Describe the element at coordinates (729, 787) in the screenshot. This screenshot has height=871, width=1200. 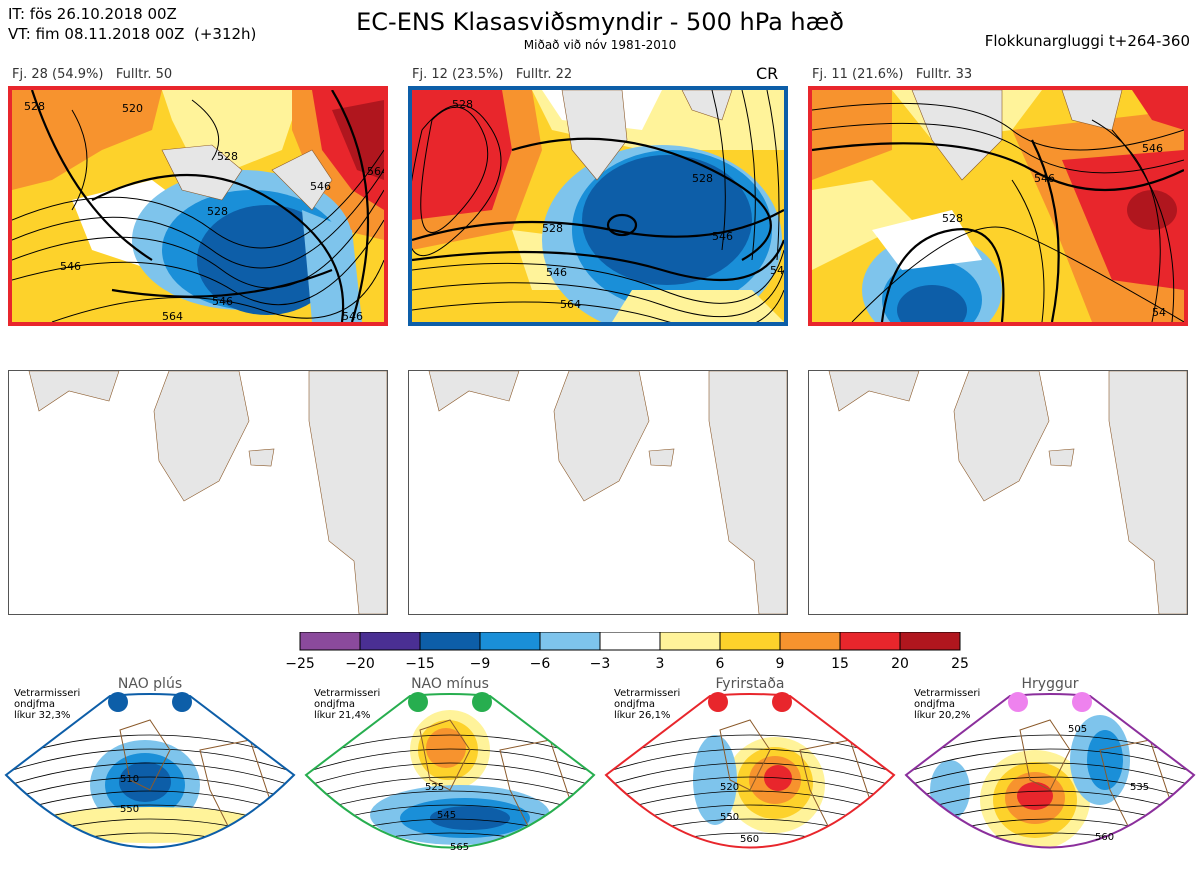
I see `regime-contour-label: 520` at that location.